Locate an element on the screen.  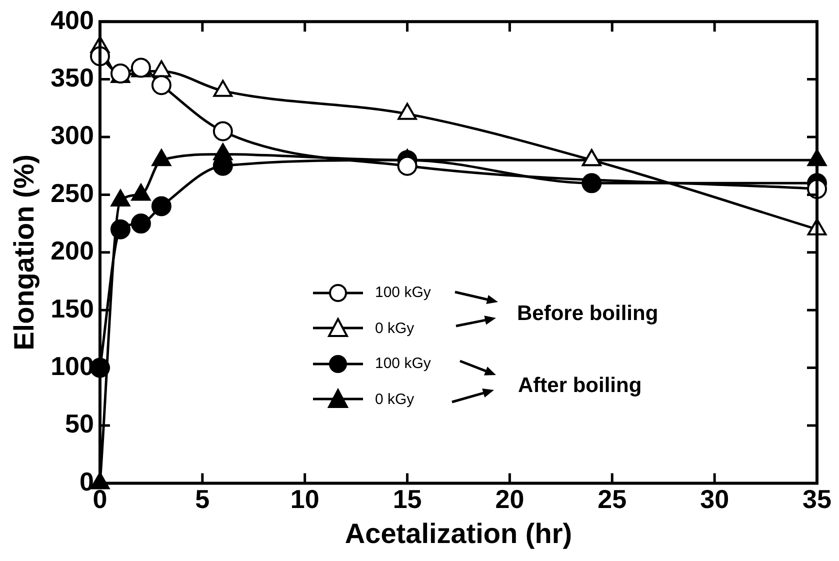
y-tick-label: 250 is located at coordinates (72, 193).